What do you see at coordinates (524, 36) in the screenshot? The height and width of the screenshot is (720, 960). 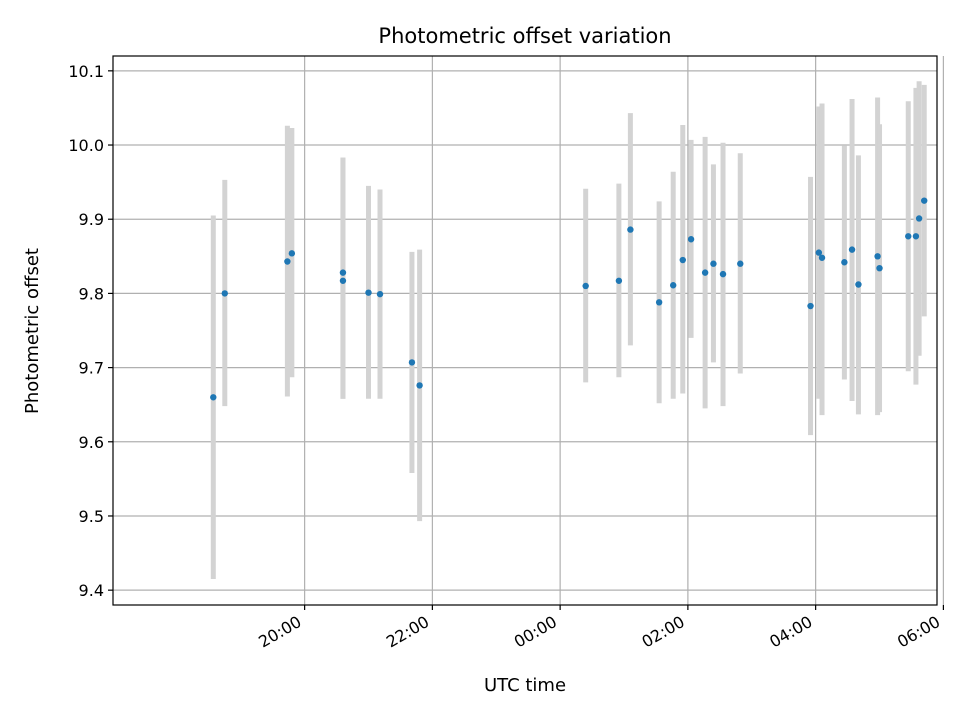 I see `chart-title: Photometric offset variation` at bounding box center [524, 36].